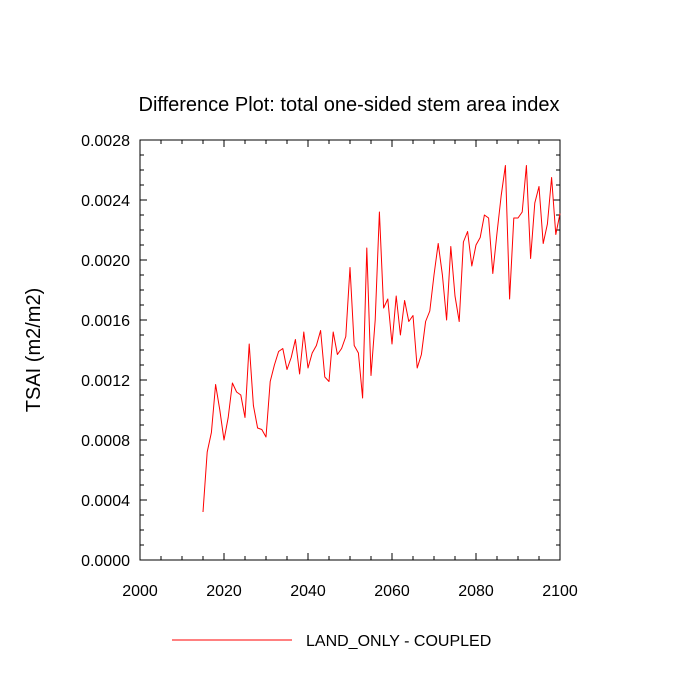 The height and width of the screenshot is (700, 700). What do you see at coordinates (476, 591) in the screenshot?
I see `x-tick-label: 2080` at bounding box center [476, 591].